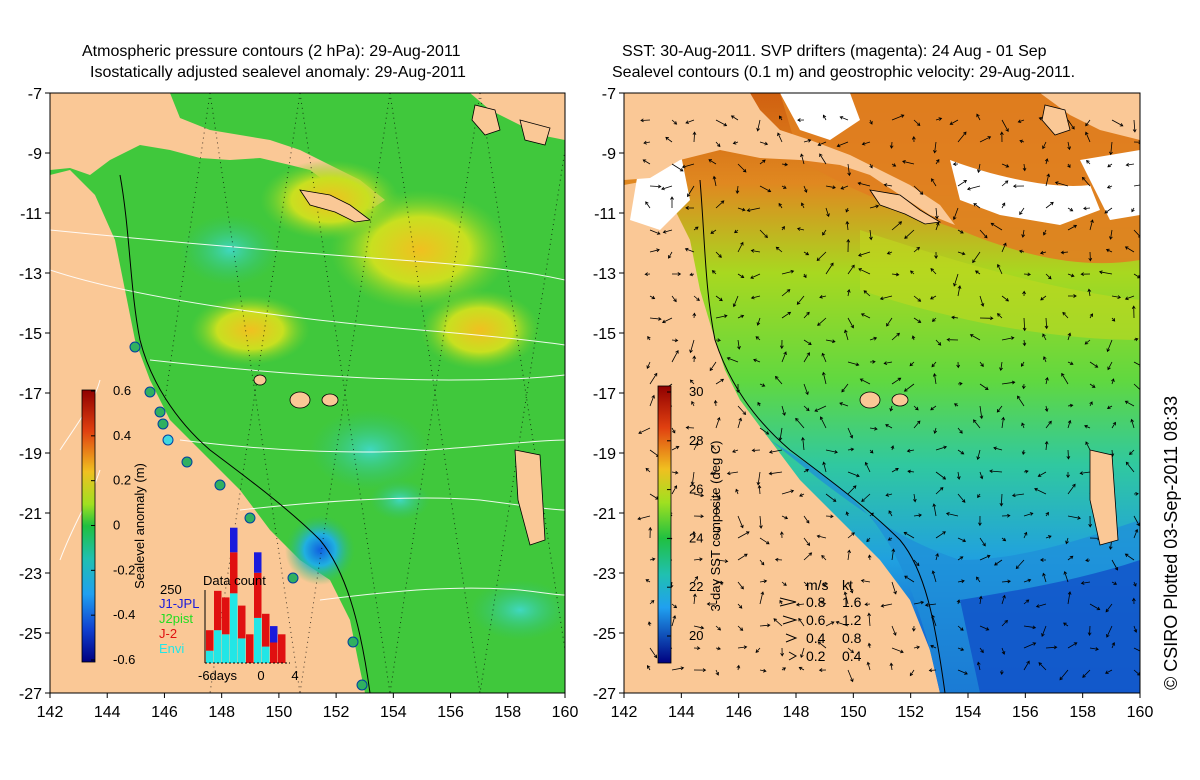  I want to click on colorbar-tick-label: -0.4, so click(124, 614).